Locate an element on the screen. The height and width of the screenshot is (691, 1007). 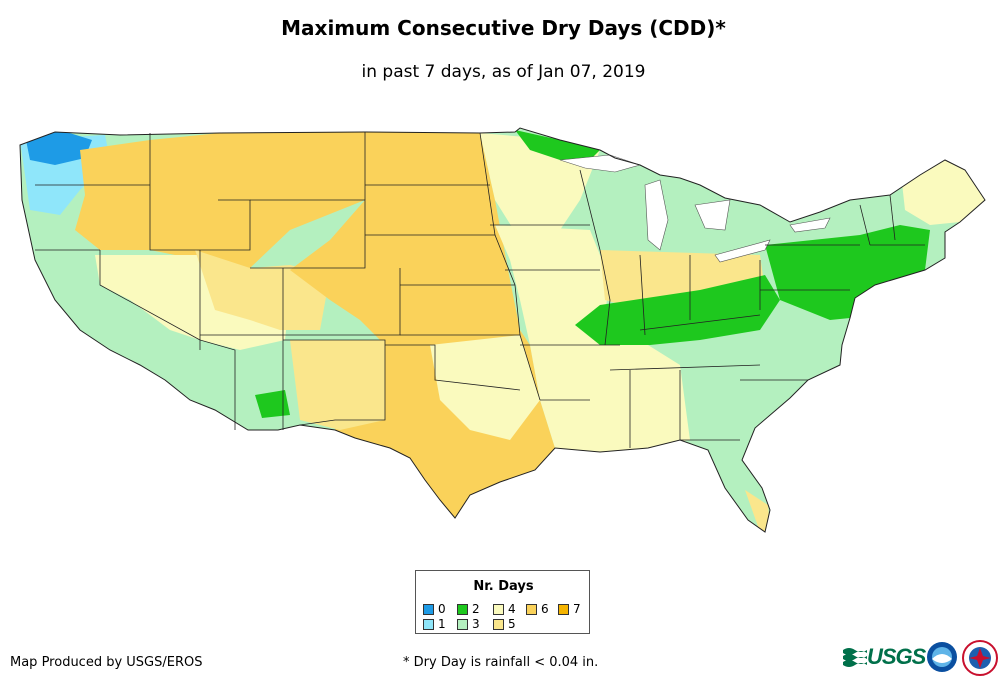
lake-michigan is located at coordinates (656, 215).